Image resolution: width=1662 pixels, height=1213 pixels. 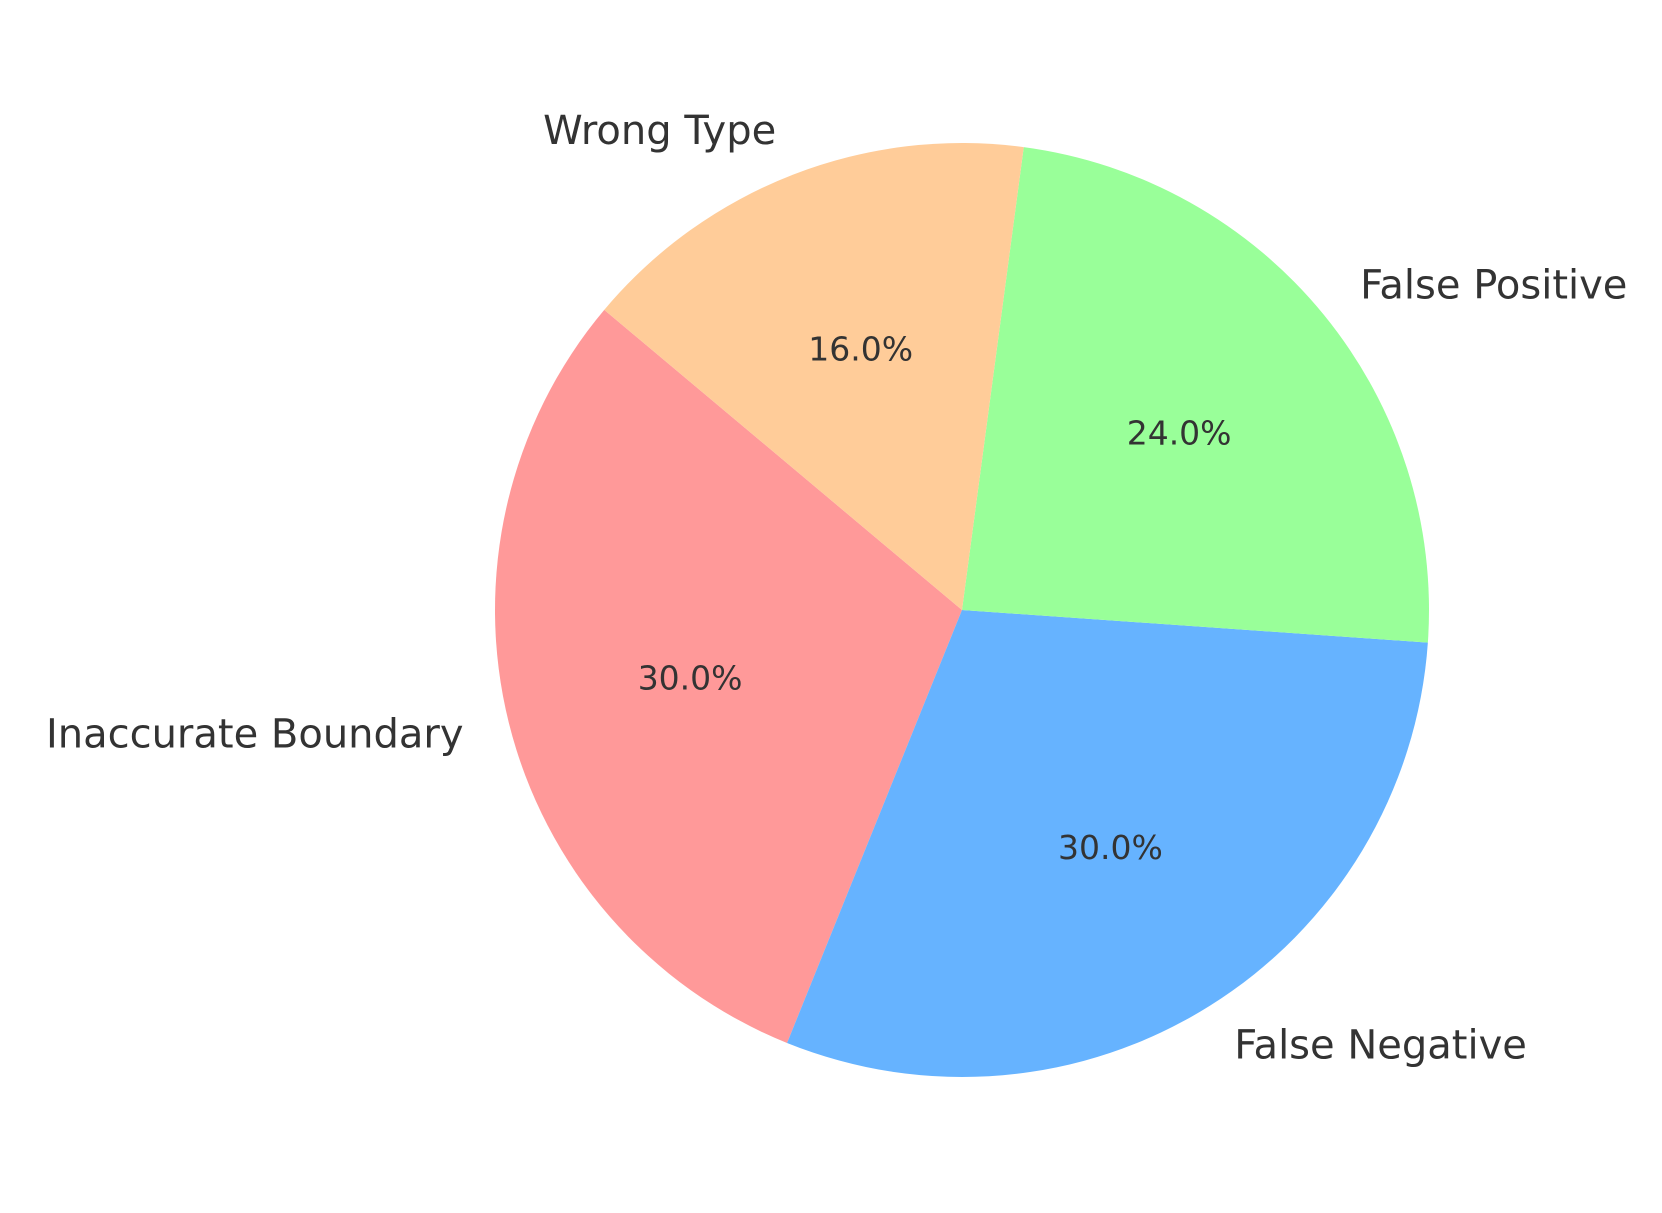 What do you see at coordinates (814, 376) in the screenshot?
I see `pie-slice-wrong-type` at bounding box center [814, 376].